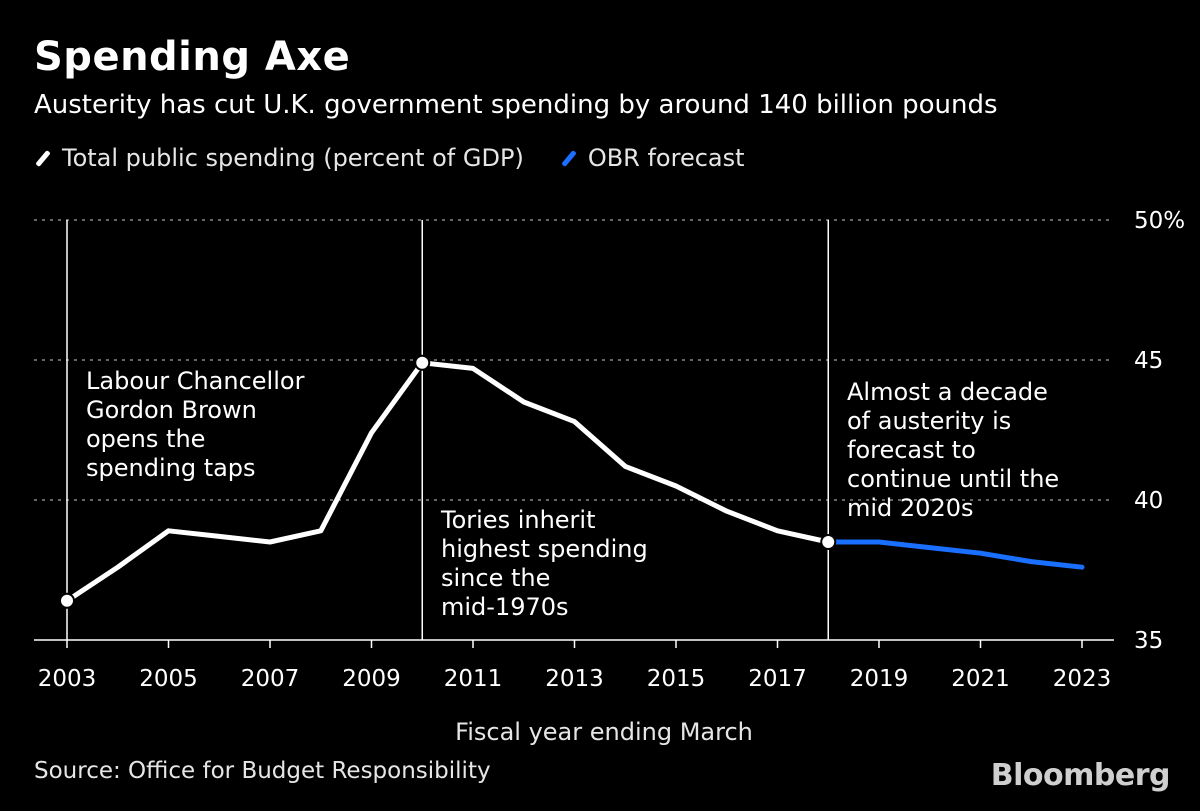 This screenshot has height=811, width=1200. I want to click on x-tick-label: 2021, so click(980, 679).